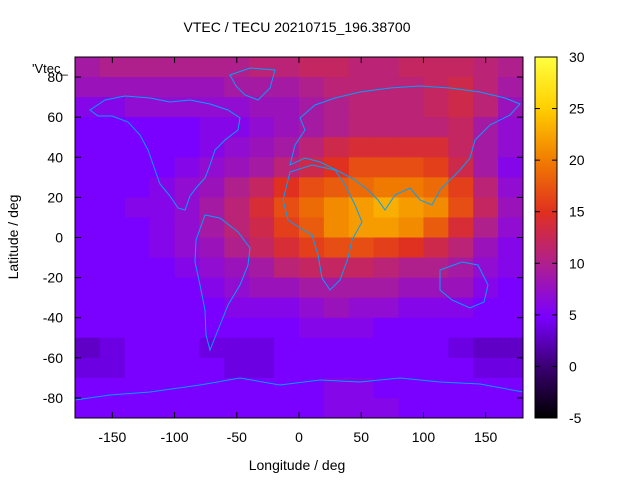 The height and width of the screenshot is (480, 640). Describe the element at coordinates (237, 437) in the screenshot. I see `x-tick-label: -50` at that location.